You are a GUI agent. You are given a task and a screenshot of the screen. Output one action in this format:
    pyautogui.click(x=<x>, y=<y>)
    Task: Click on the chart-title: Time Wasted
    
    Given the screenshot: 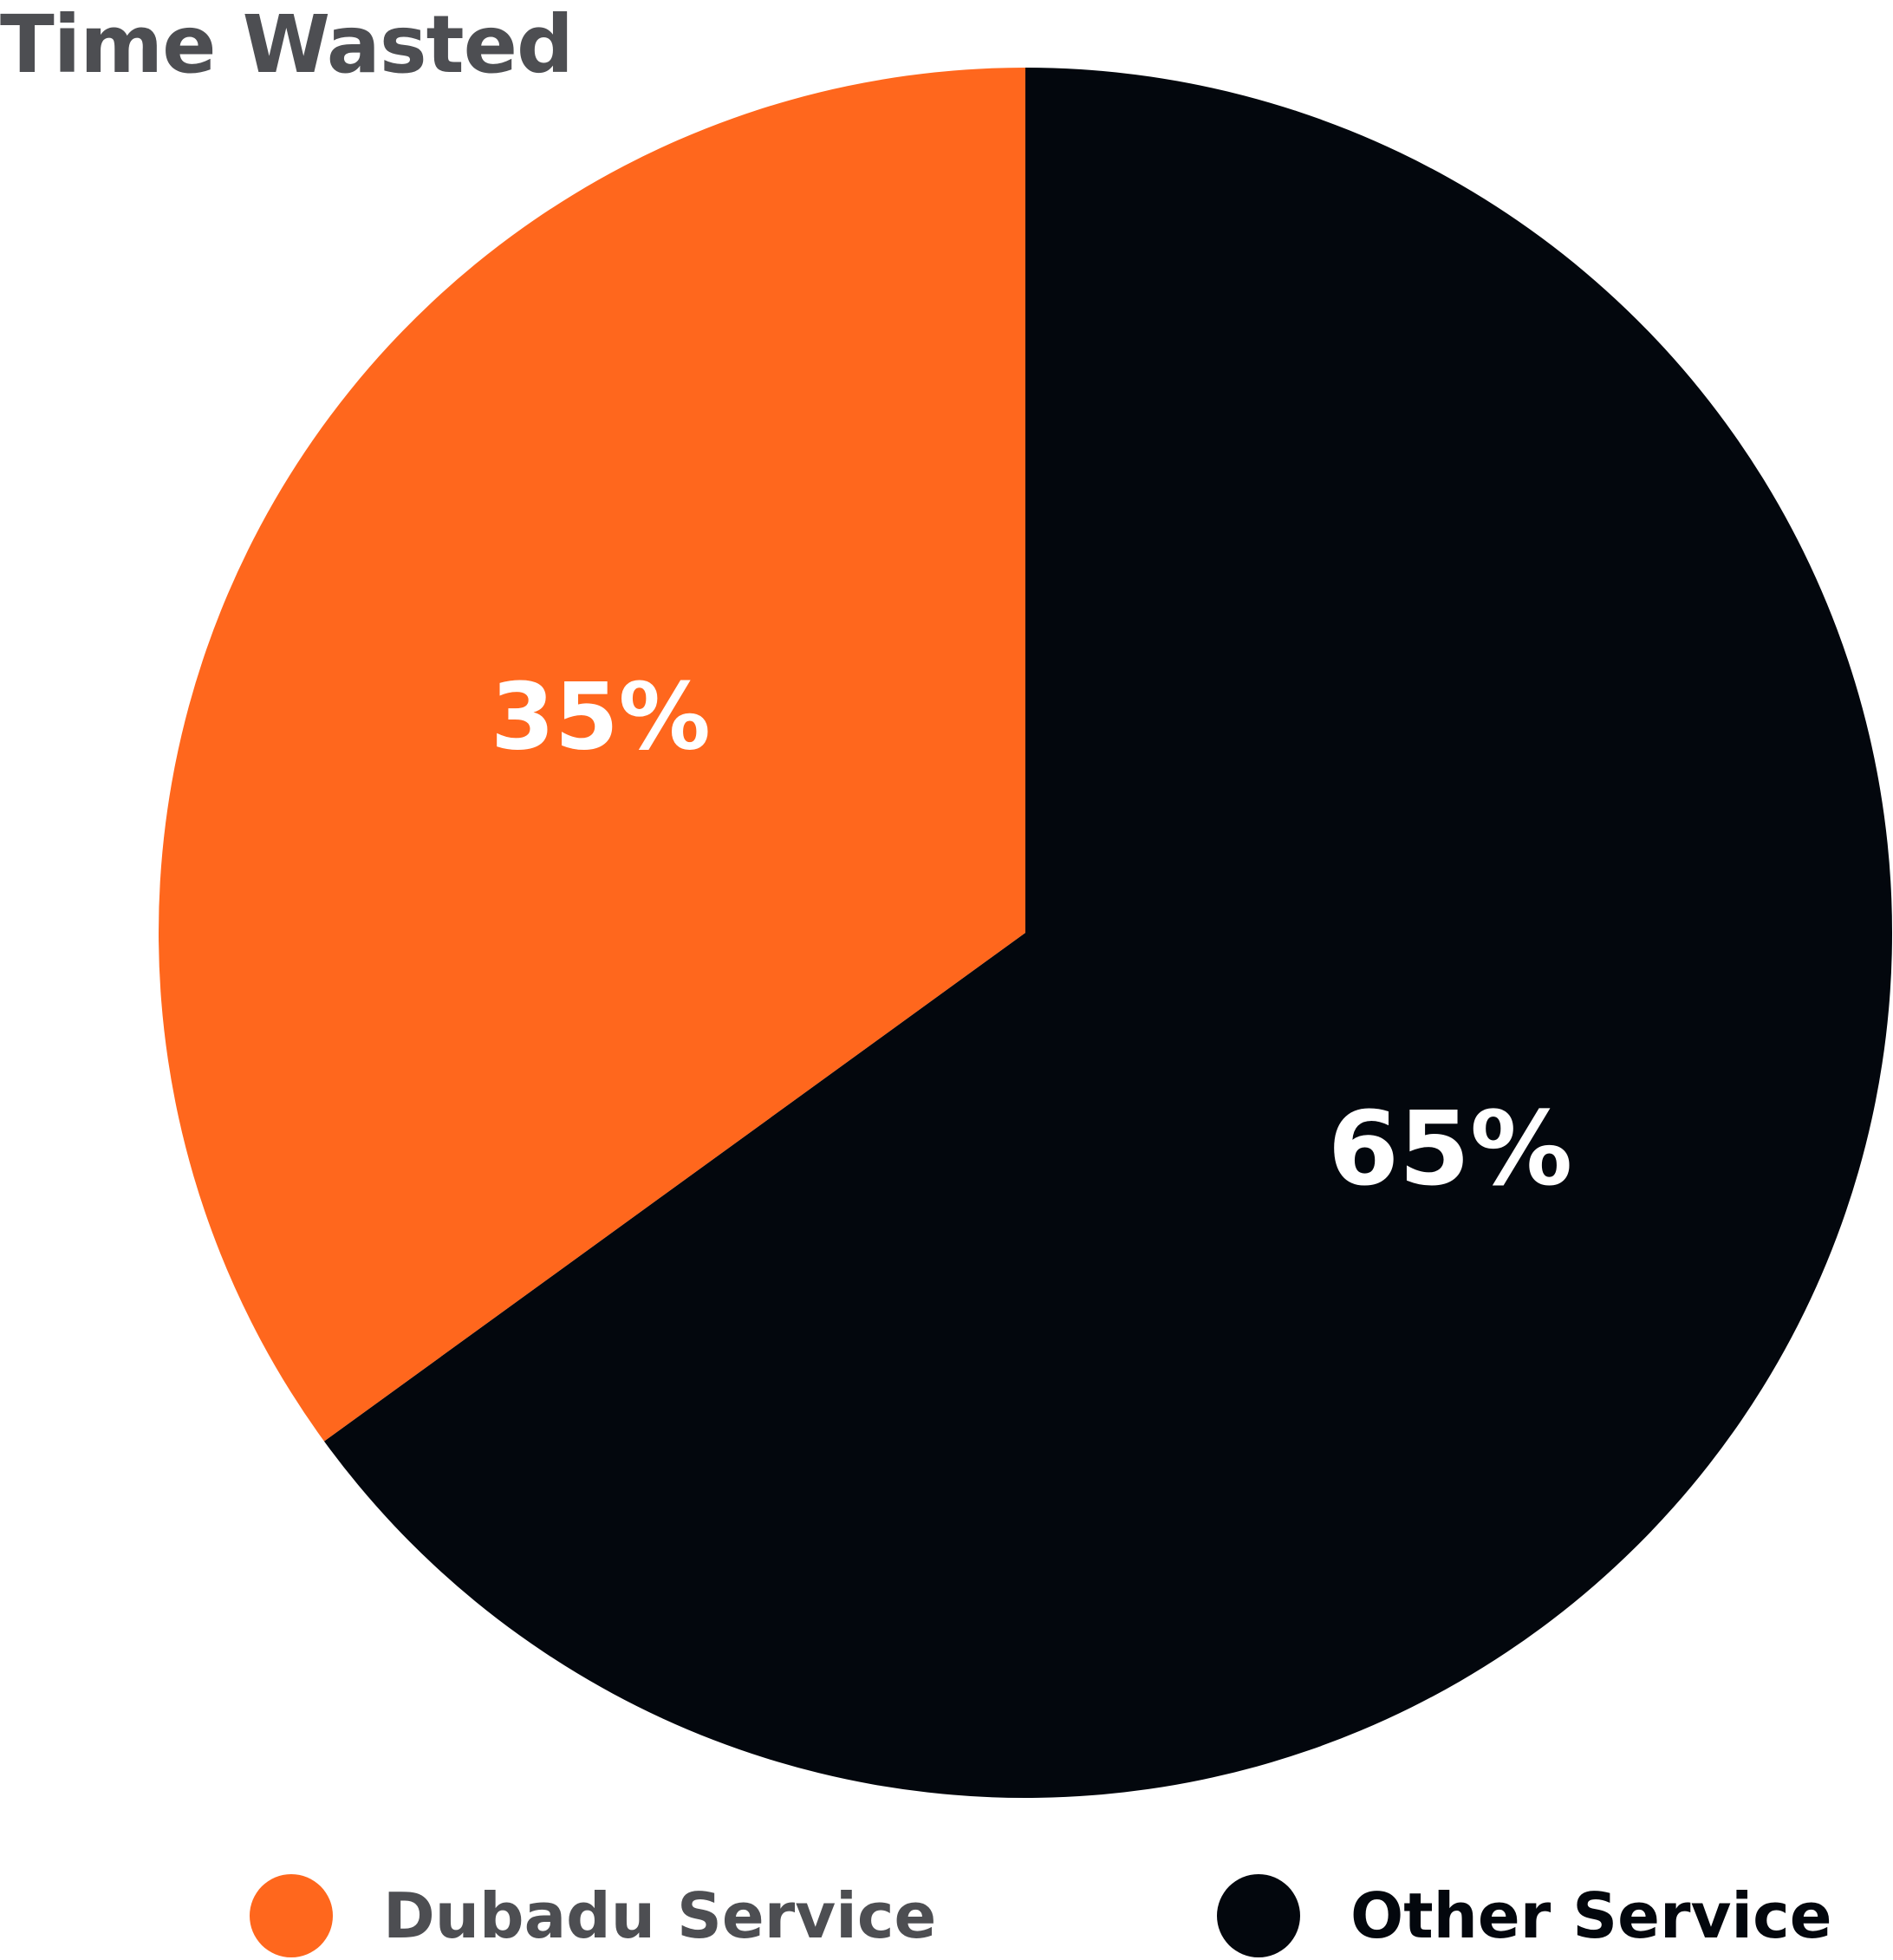 What is the action you would take?
    pyautogui.click(x=287, y=45)
    